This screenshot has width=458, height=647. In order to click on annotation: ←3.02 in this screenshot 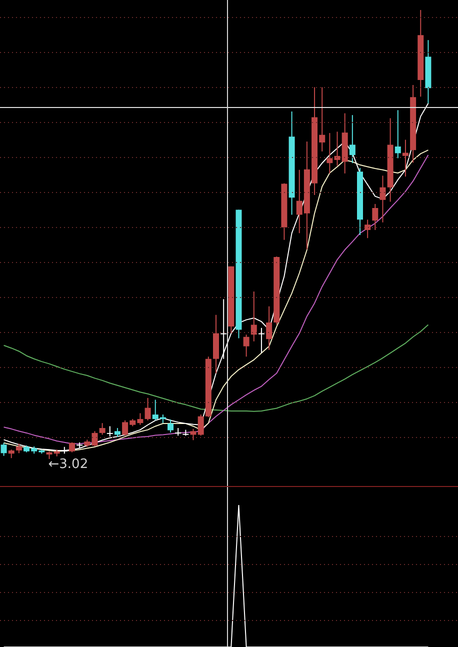, I will do `click(68, 464)`.